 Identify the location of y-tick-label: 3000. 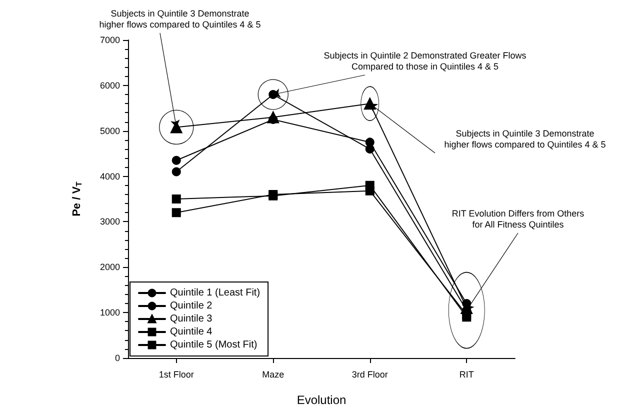
(110, 221).